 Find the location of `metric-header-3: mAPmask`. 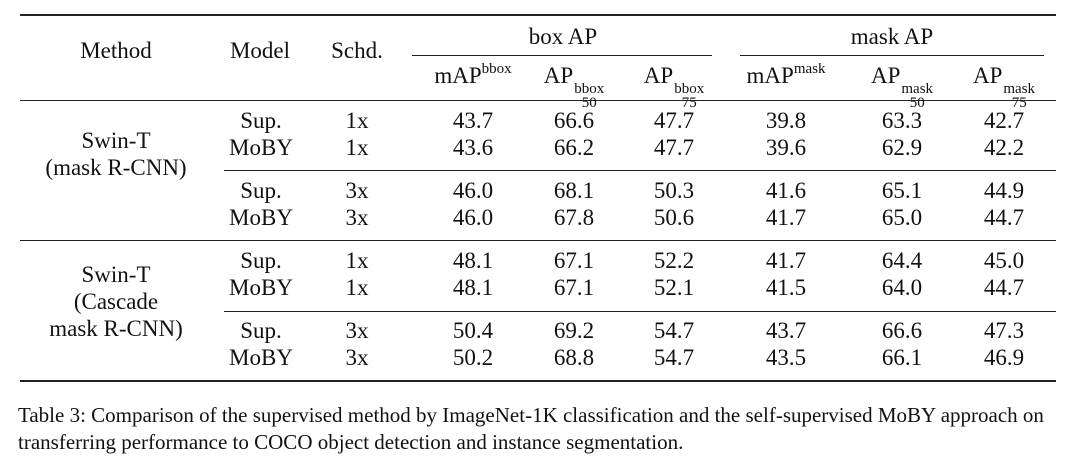

metric-header-3: mAPmask is located at coordinates (786, 75).